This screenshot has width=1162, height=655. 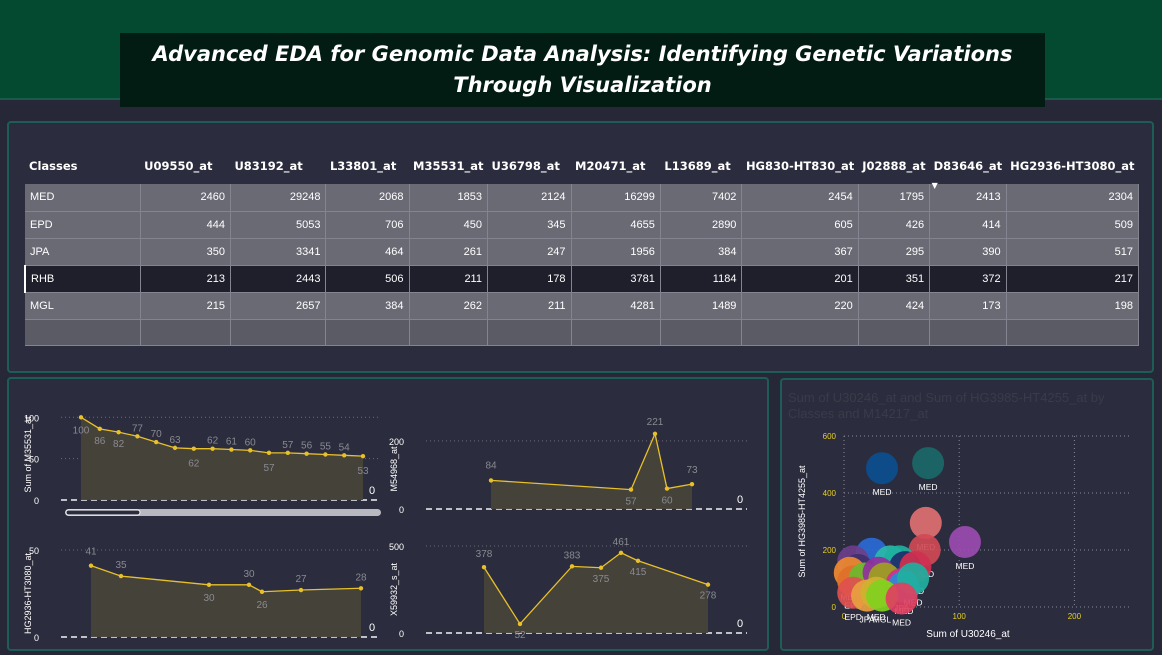 What do you see at coordinates (802, 521) in the screenshot?
I see `y-axis-title: Sum of HG3985-HT4255_at` at bounding box center [802, 521].